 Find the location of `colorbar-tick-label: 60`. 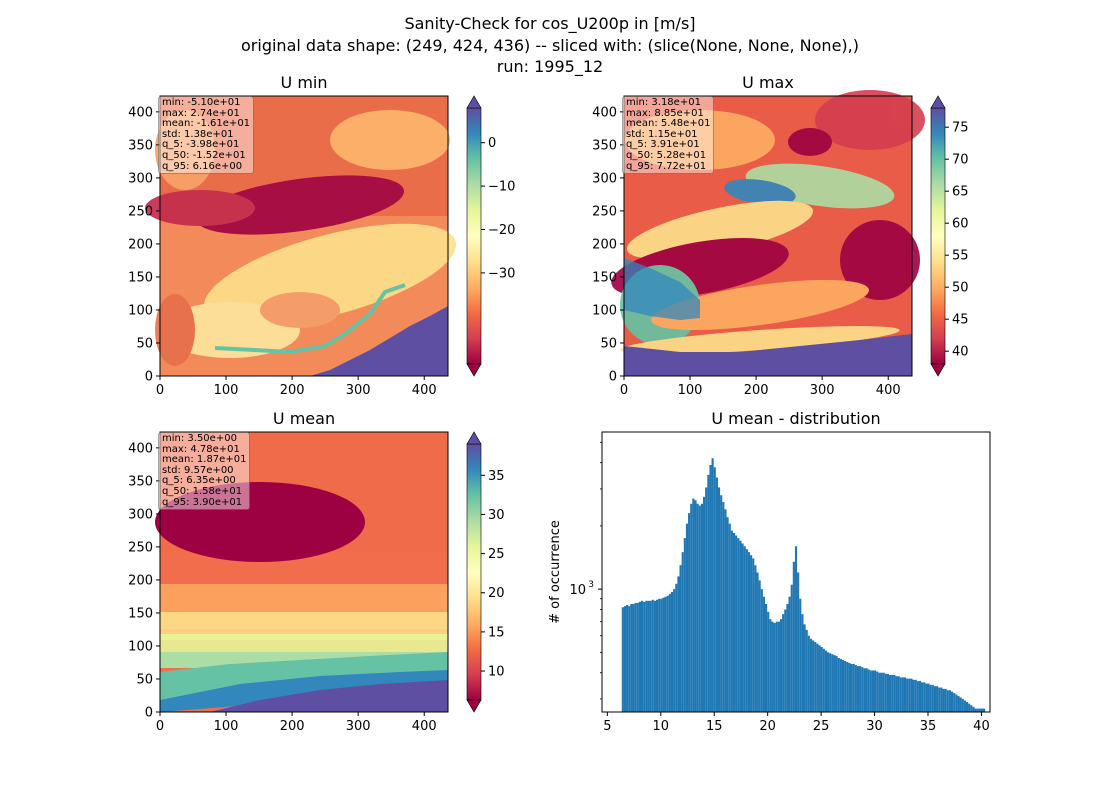

colorbar-tick-label: 60 is located at coordinates (960, 224).